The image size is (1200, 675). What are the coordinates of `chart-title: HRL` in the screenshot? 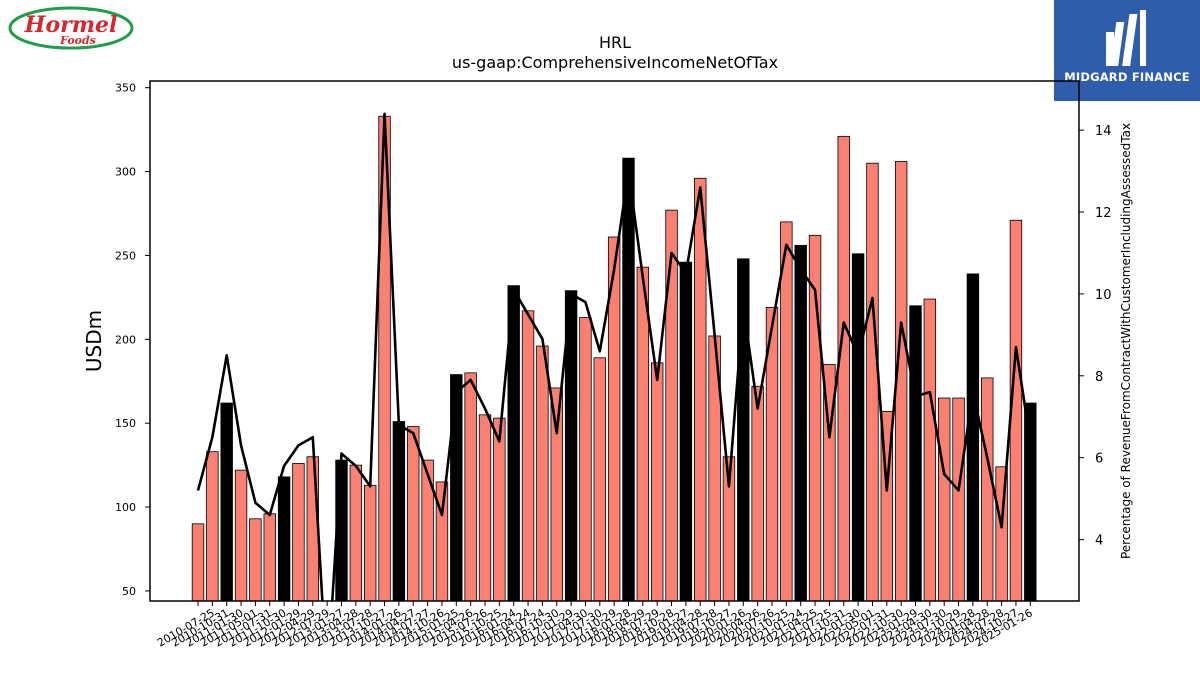 It's located at (615, 42).